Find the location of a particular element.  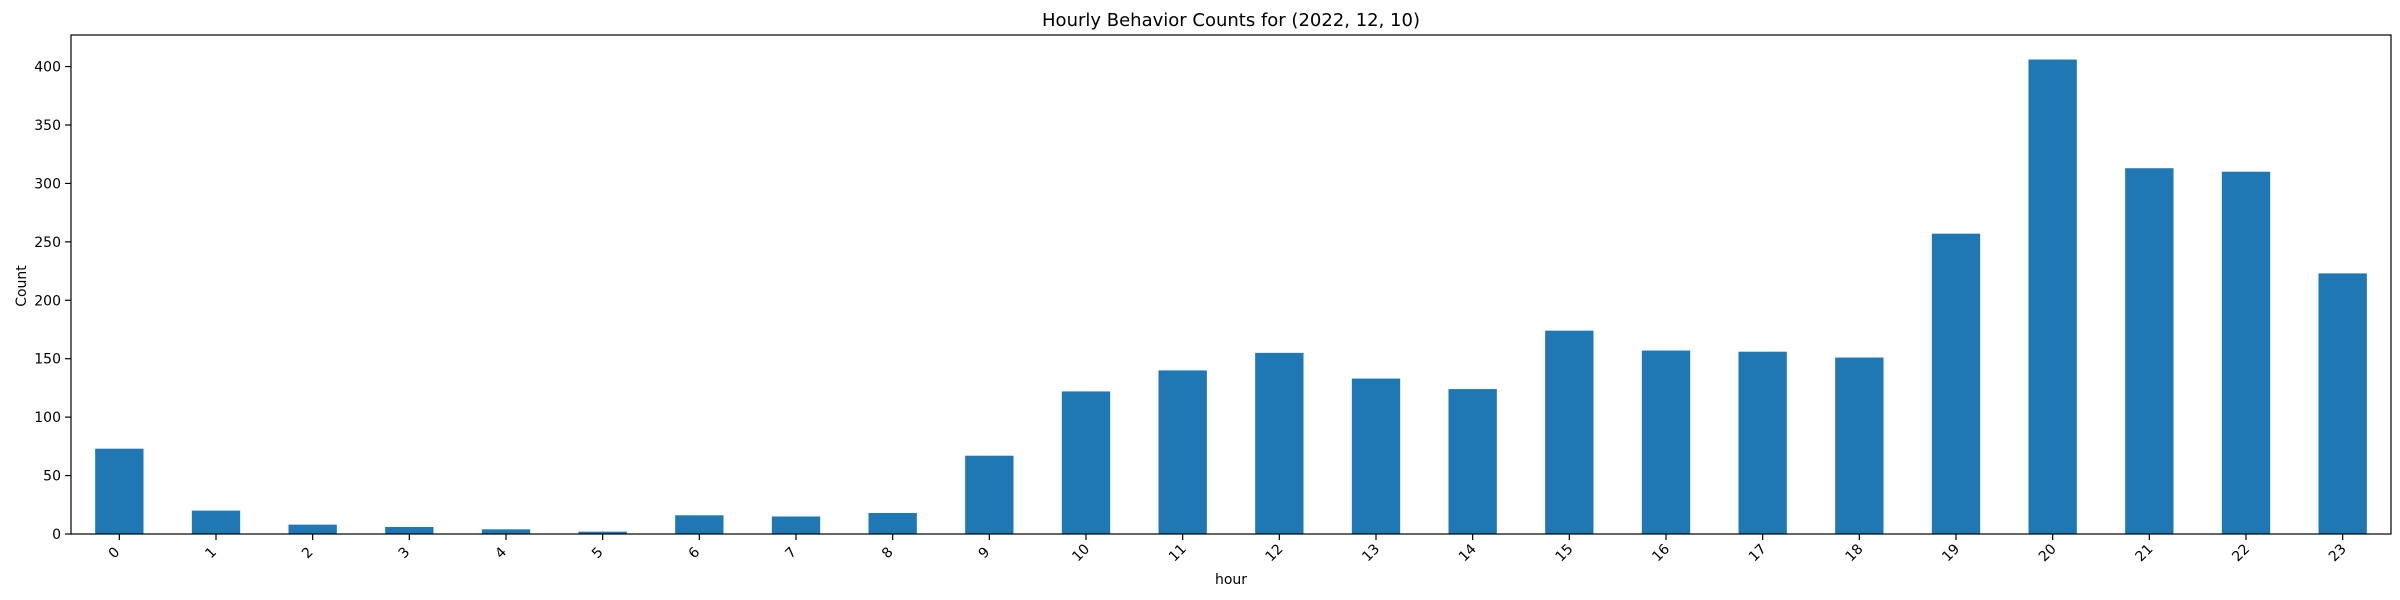

y-tick-label: 250 is located at coordinates (47, 243).